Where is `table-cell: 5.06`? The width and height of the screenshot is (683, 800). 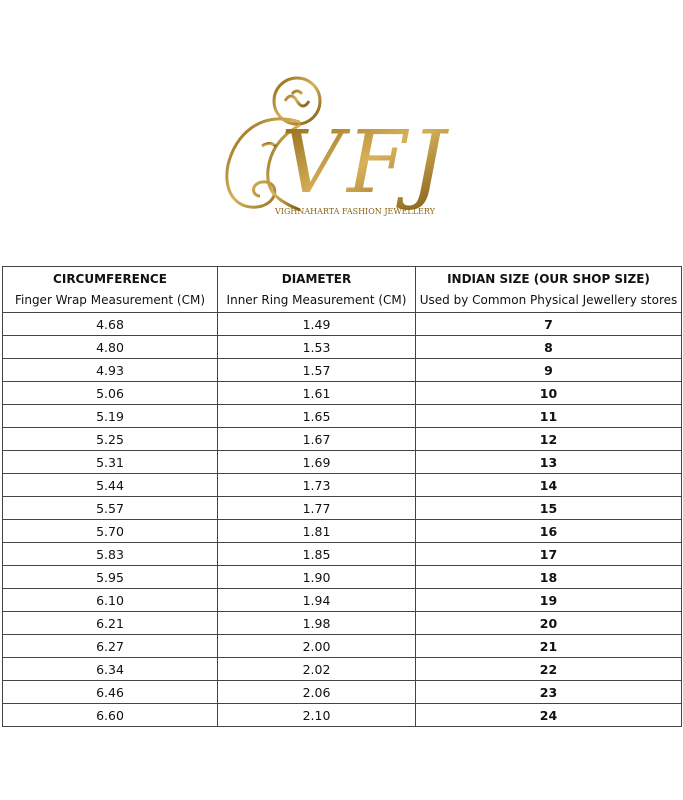 table-cell: 5.06 is located at coordinates (110, 393).